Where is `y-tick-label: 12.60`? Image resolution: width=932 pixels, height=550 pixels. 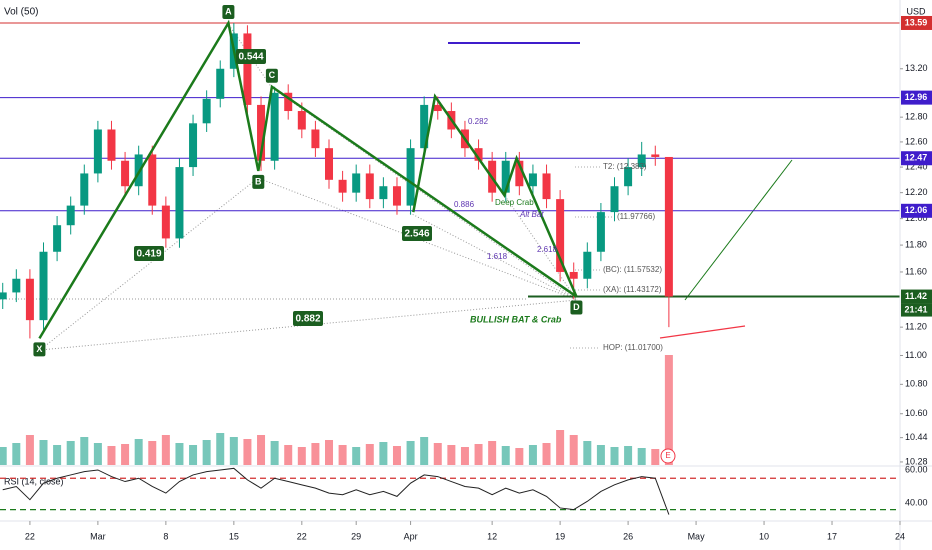
y-tick-label: 12.60 is located at coordinates (916, 141).